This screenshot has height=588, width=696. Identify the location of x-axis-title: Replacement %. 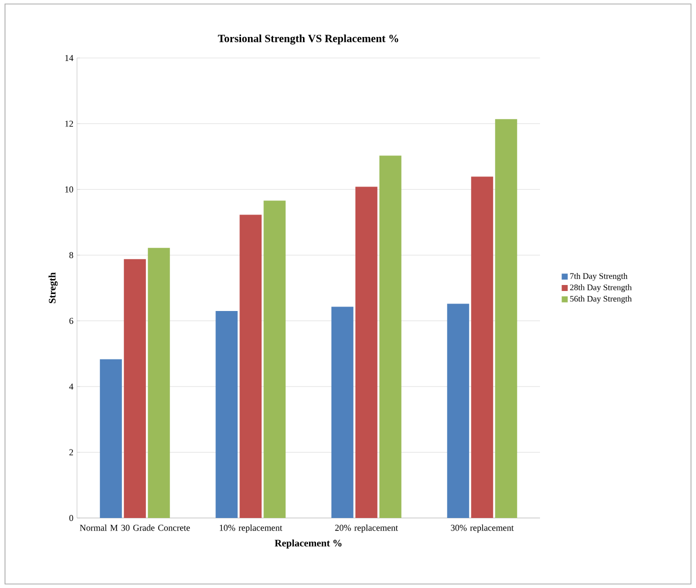
(308, 544).